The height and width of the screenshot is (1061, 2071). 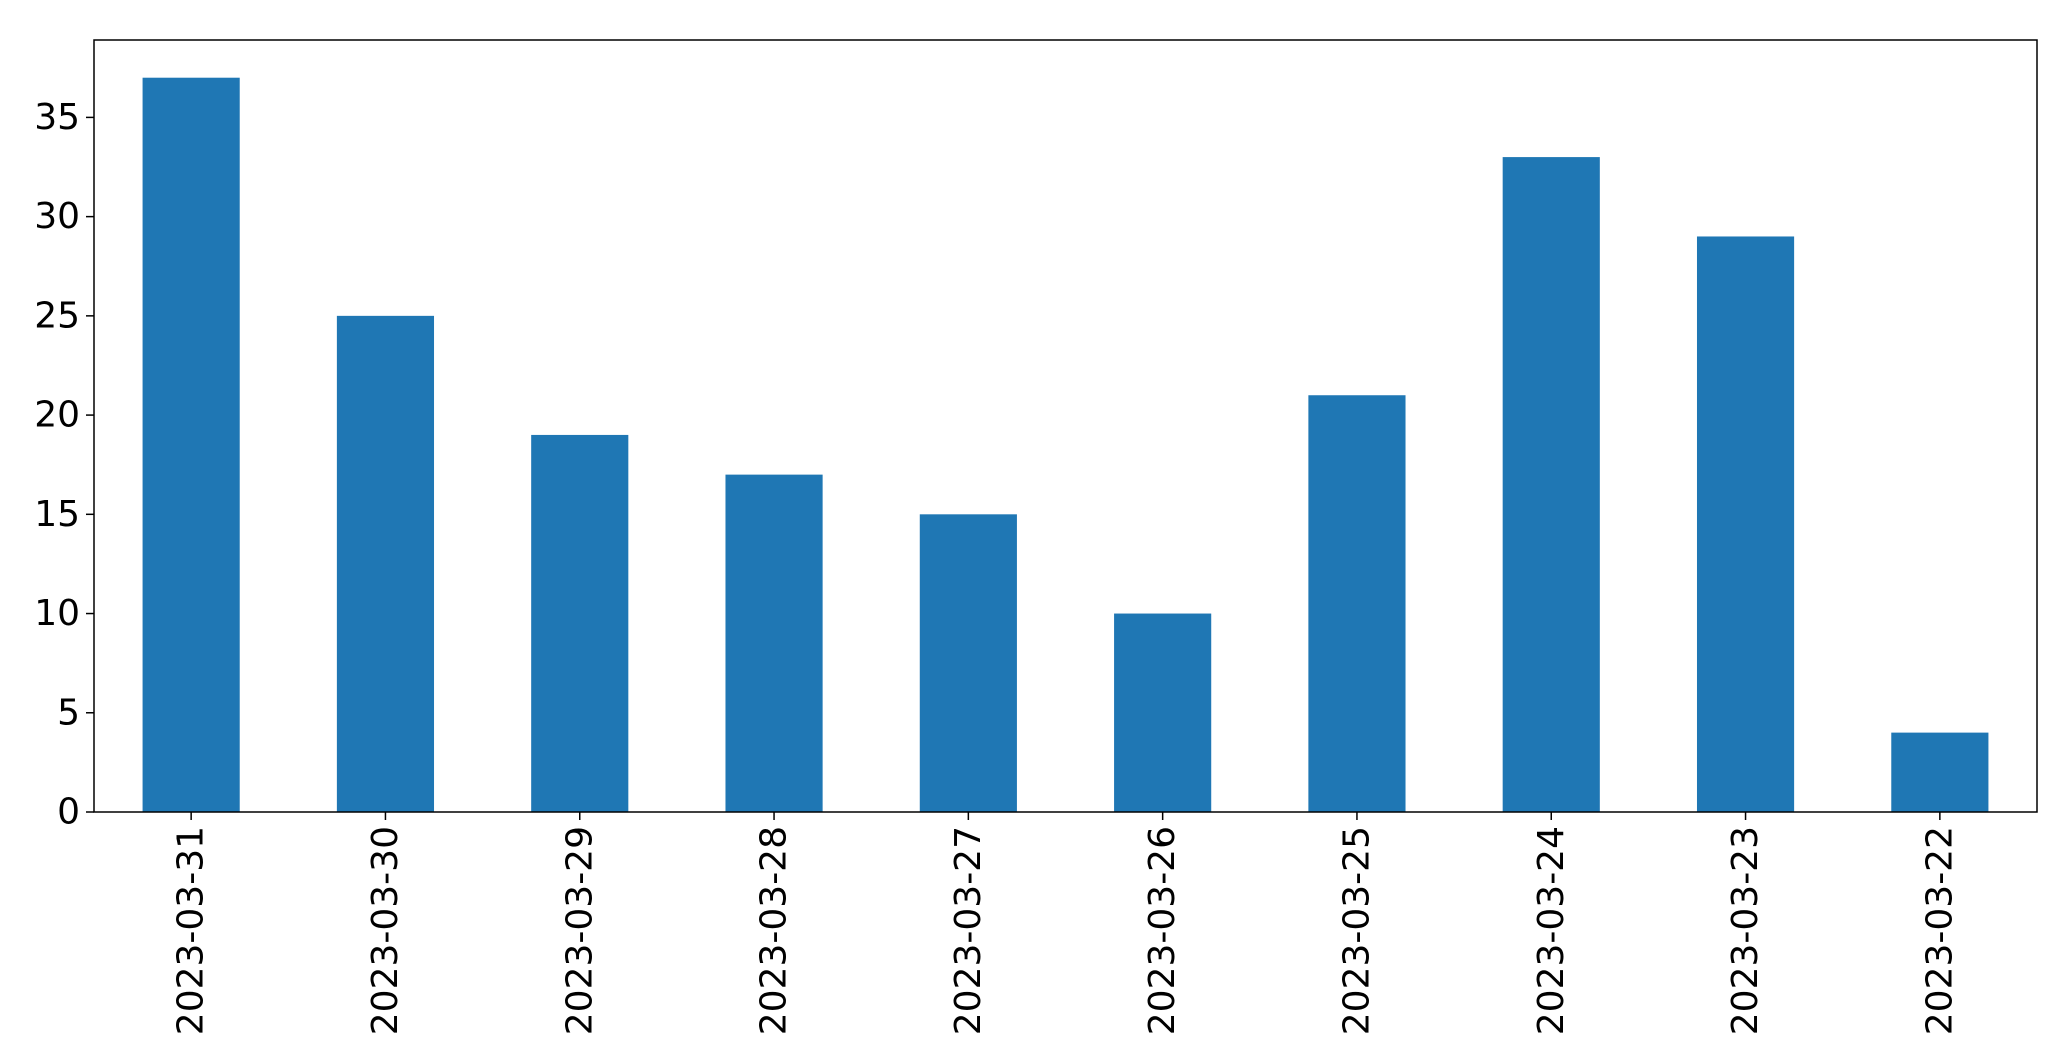 I want to click on x-tick-label-2023-03-22: 2023-03-22, so click(x=1939, y=930).